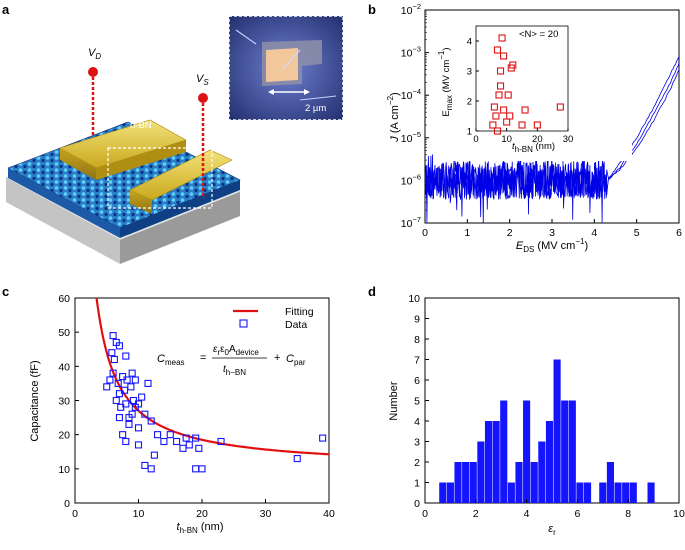 This screenshot has height=550, width=685. What do you see at coordinates (417, 320) in the screenshot?
I see `d-y-tick-label: 9` at bounding box center [417, 320].